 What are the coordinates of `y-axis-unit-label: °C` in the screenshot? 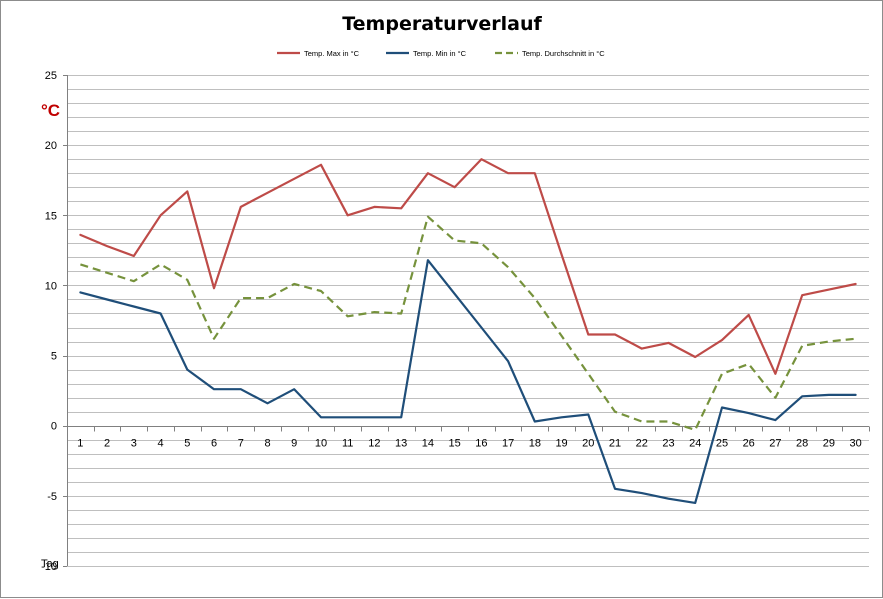 It's located at (50, 110).